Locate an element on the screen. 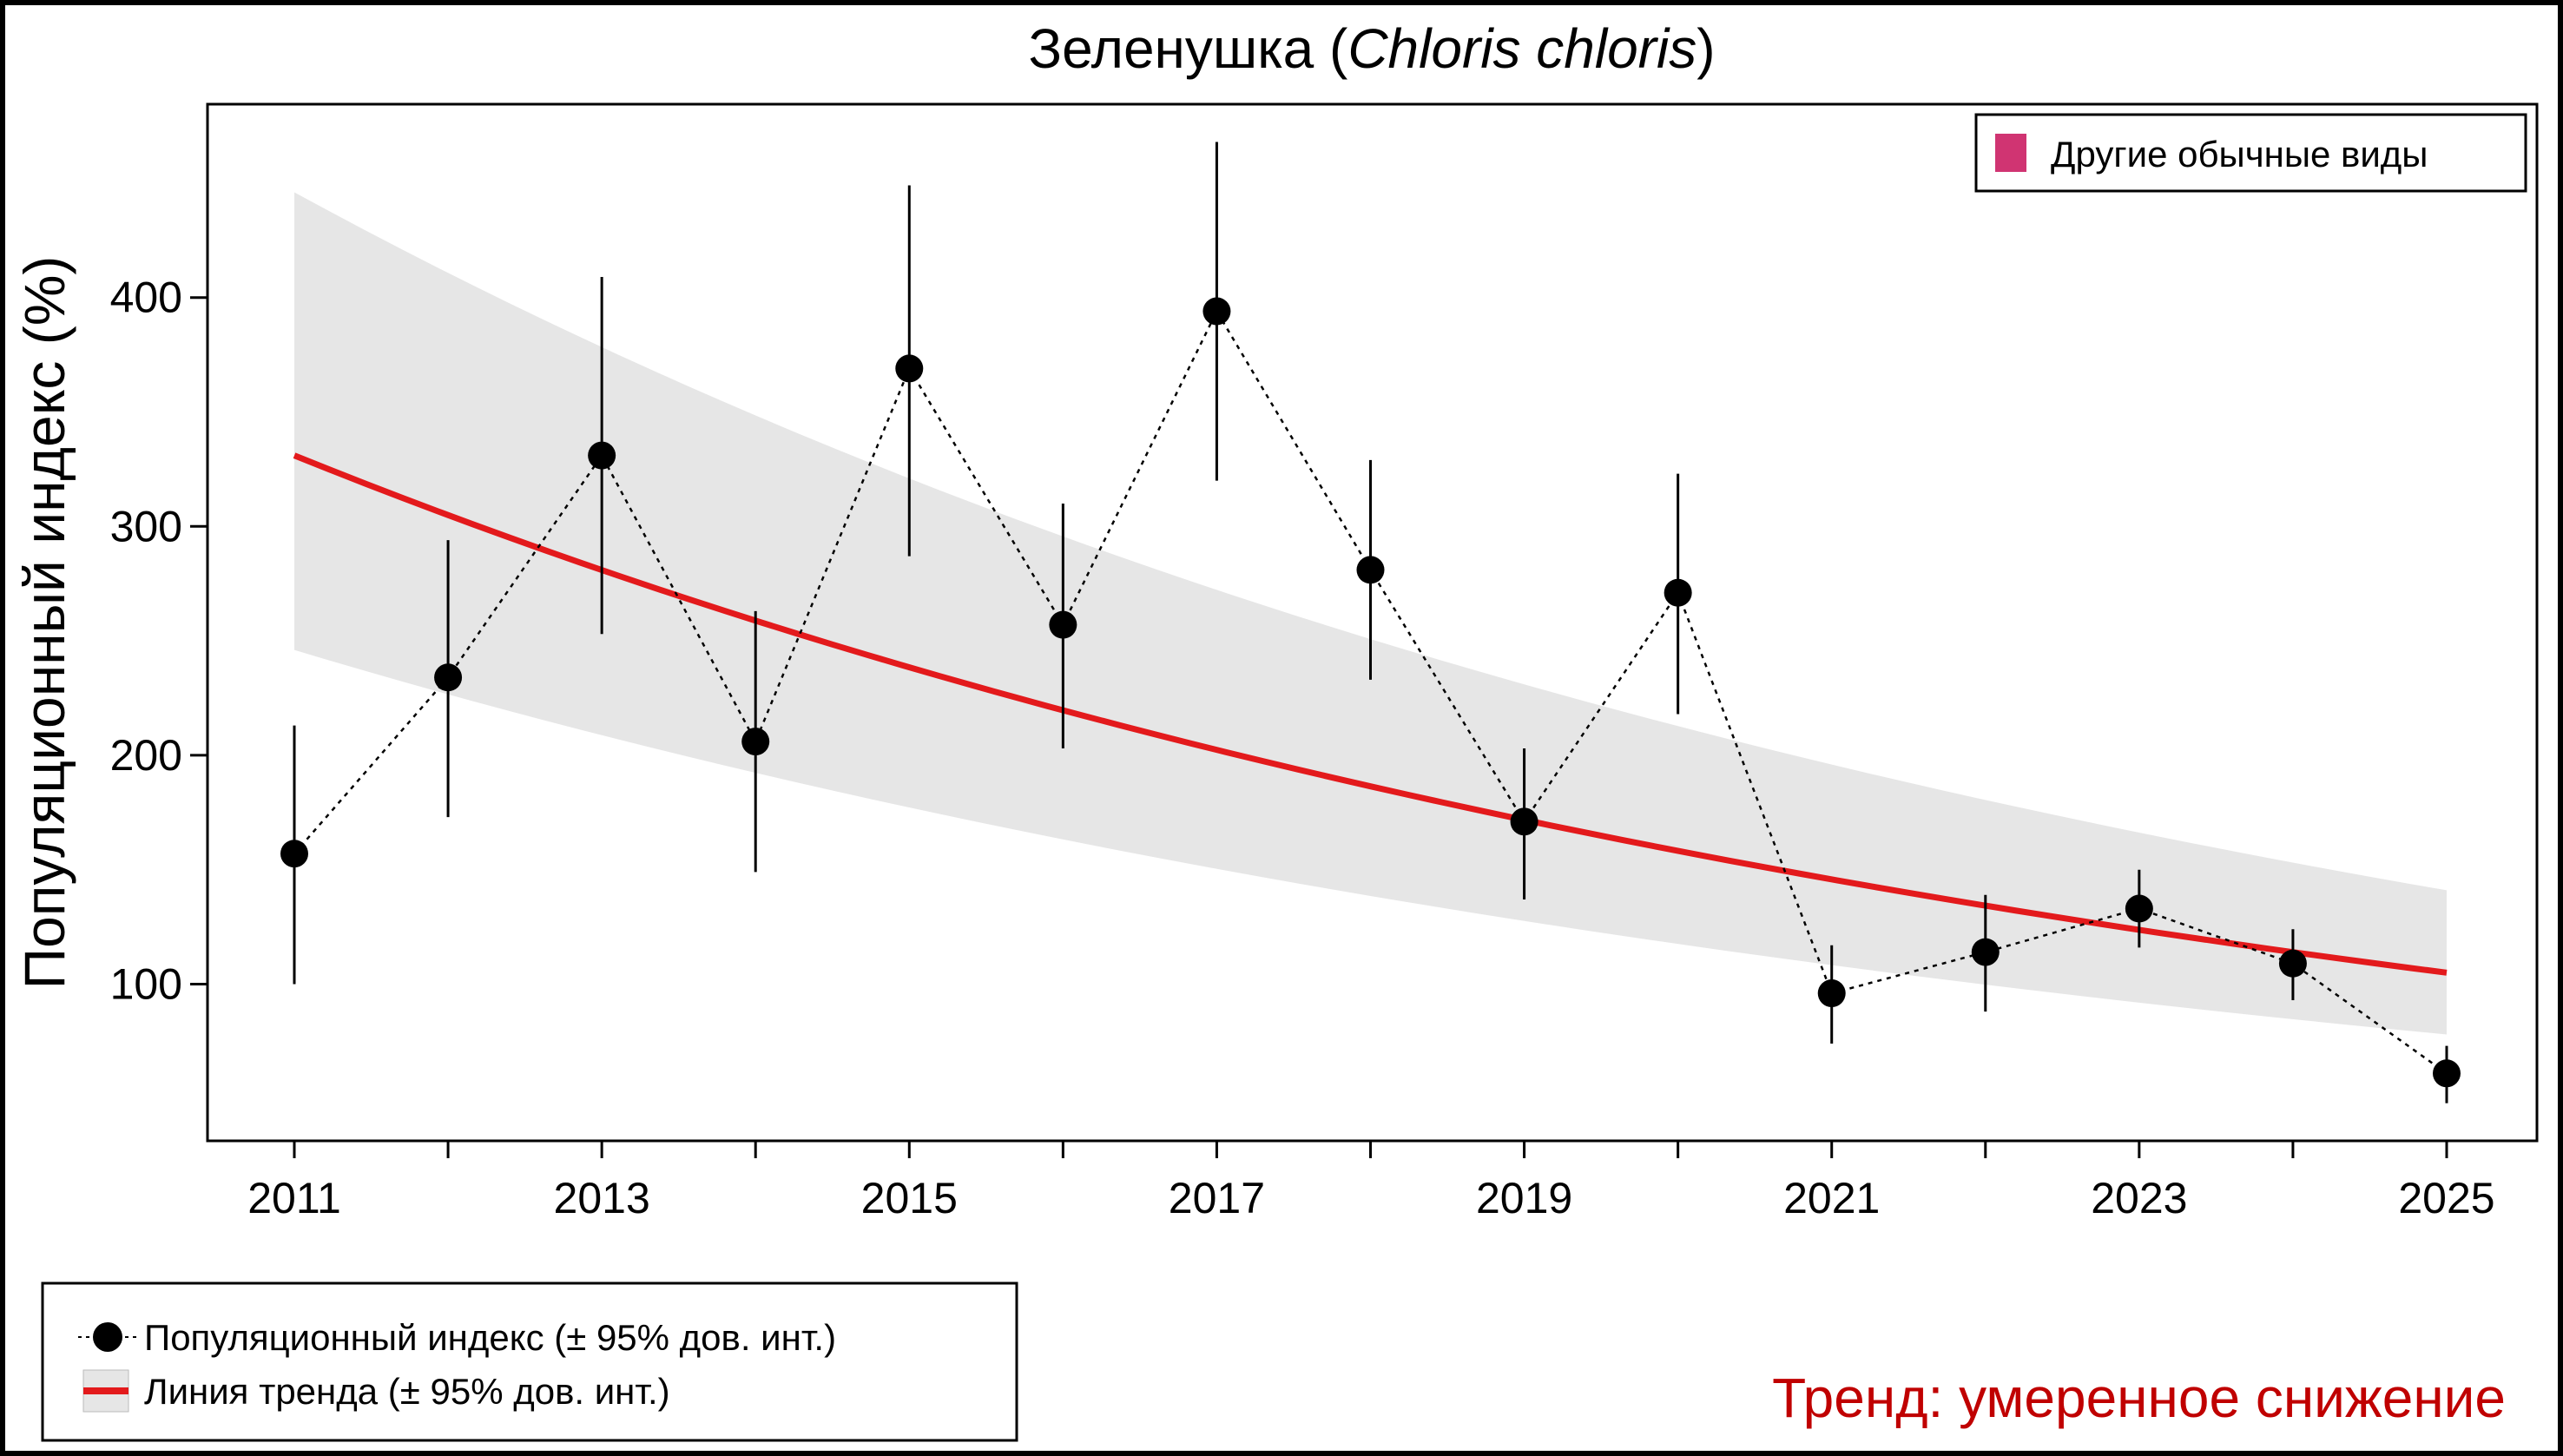 This screenshot has height=1456, width=2563. index-point-2021 is located at coordinates (1831, 993).